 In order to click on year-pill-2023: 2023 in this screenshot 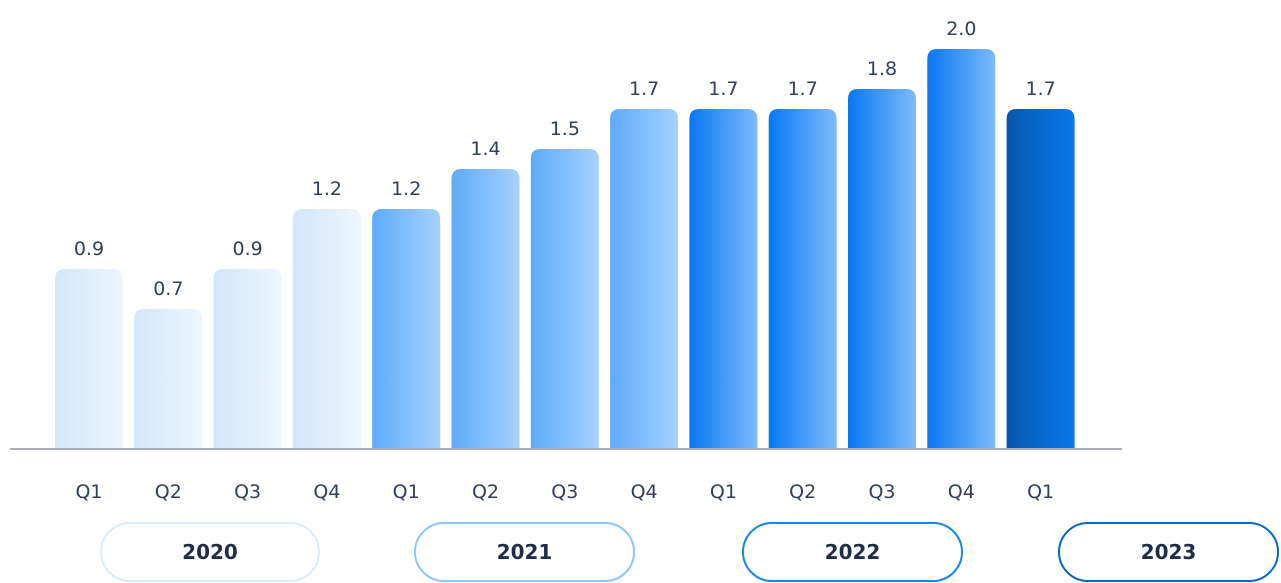, I will do `click(1168, 552)`.